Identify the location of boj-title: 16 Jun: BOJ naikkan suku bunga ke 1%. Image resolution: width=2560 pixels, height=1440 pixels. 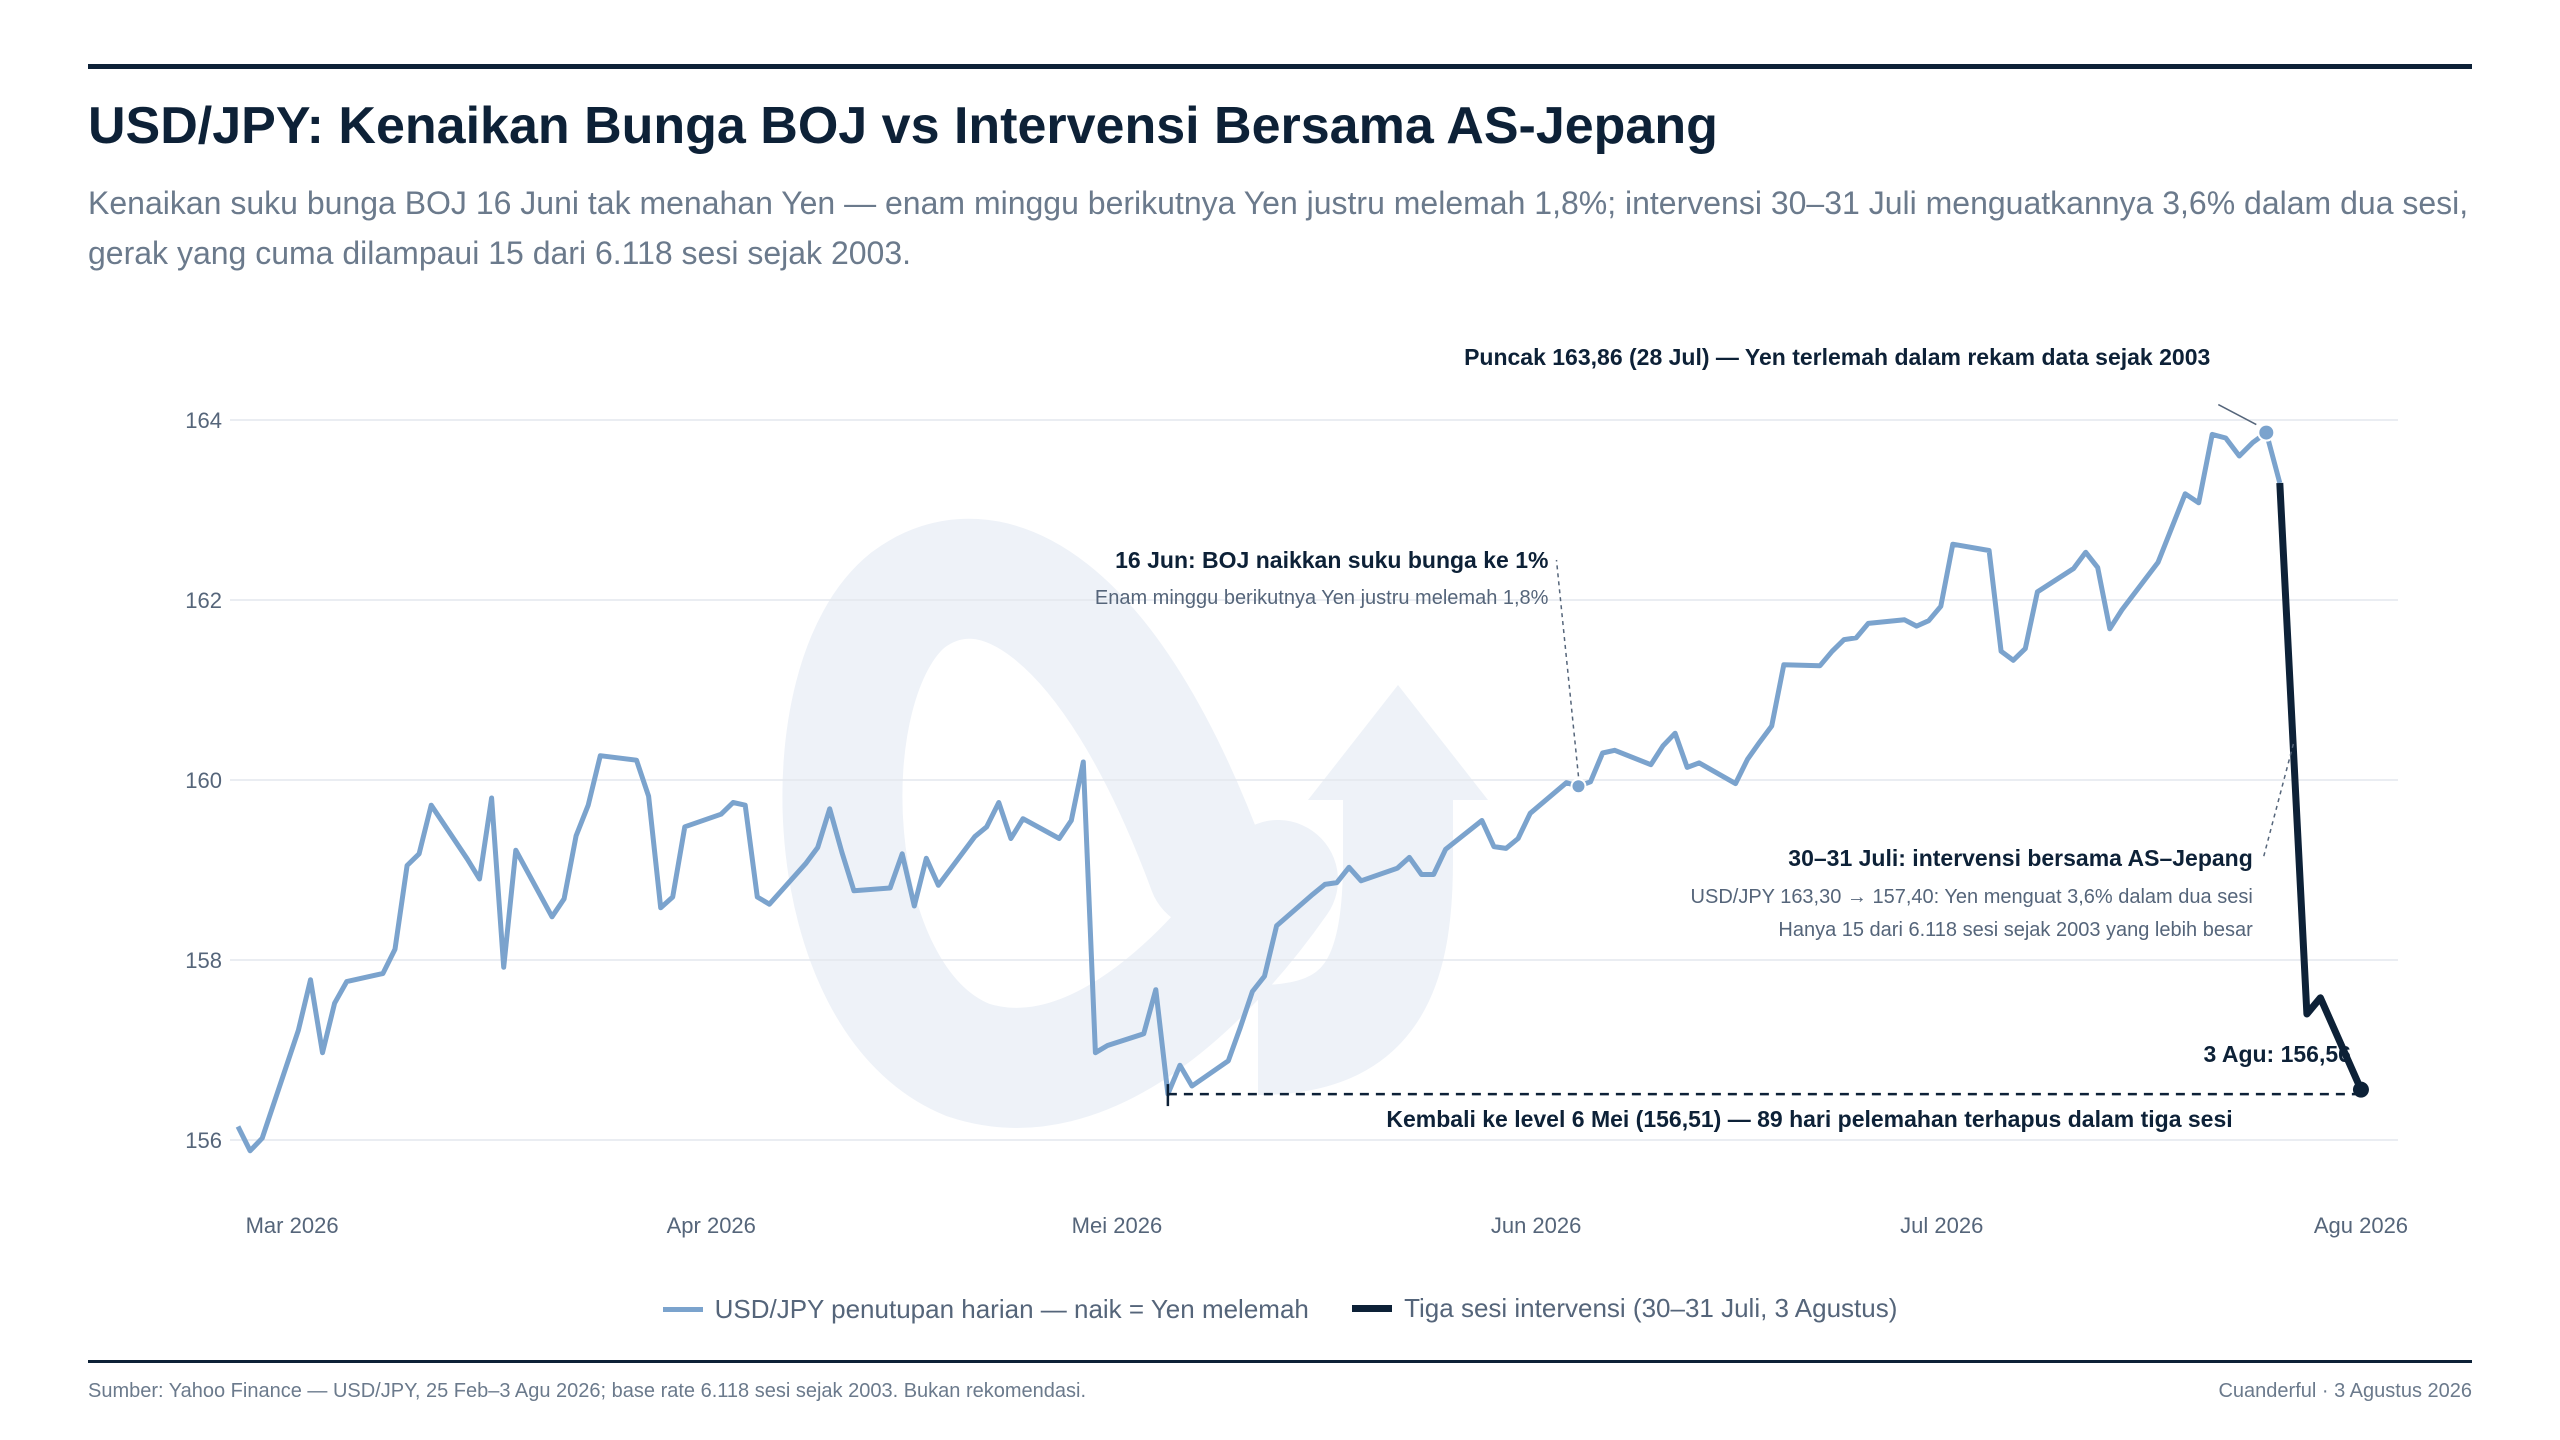
(1331, 560).